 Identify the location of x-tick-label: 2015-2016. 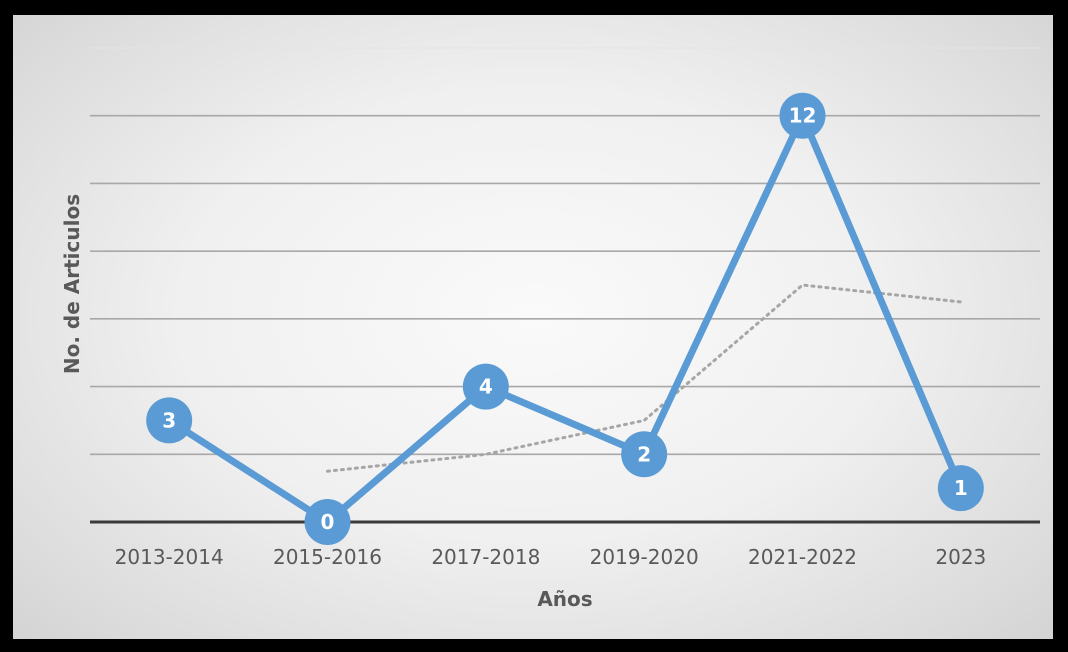
(327, 557).